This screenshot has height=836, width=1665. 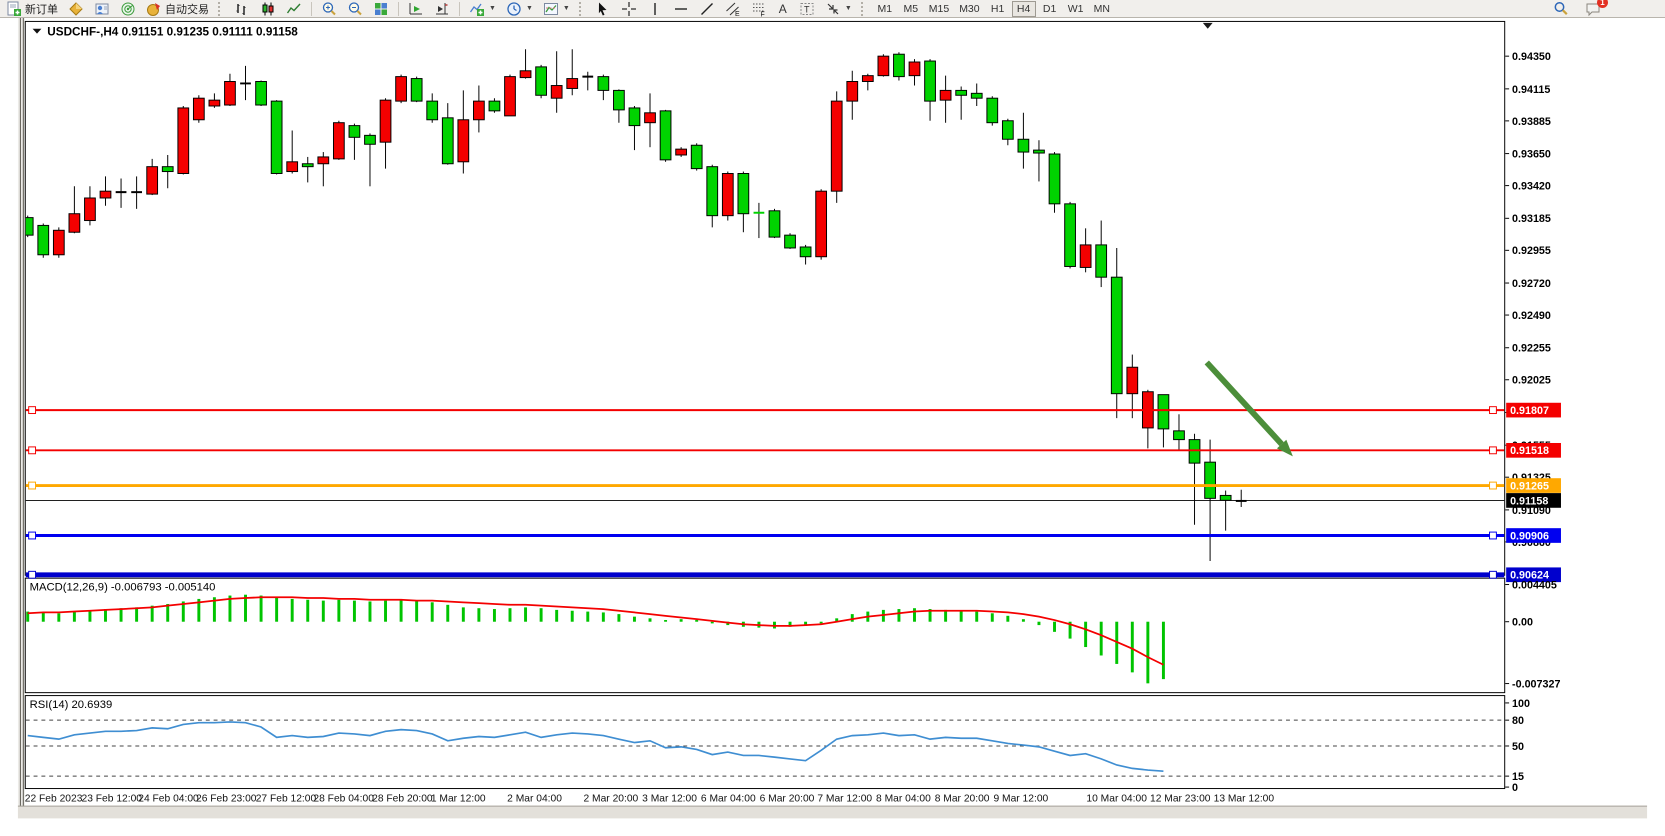 I want to click on arrows-tool-icon, so click(x=833, y=8).